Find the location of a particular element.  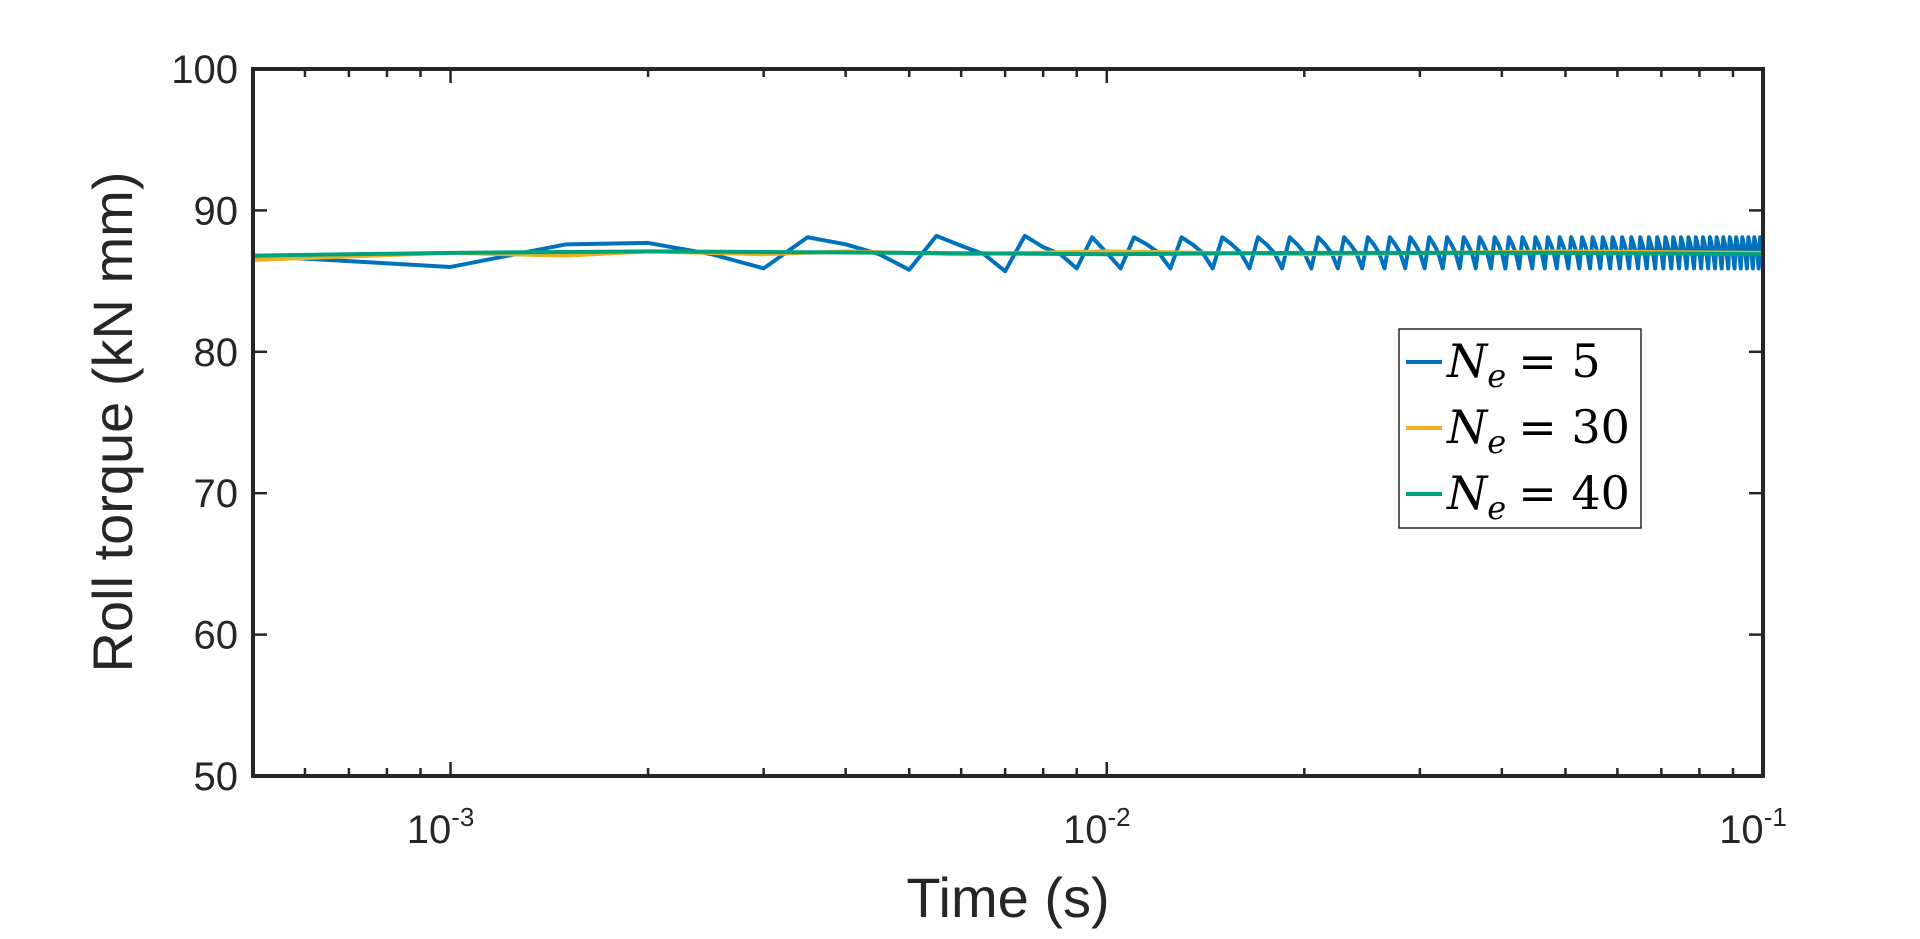

y-tick-label: 50 is located at coordinates (216, 777).